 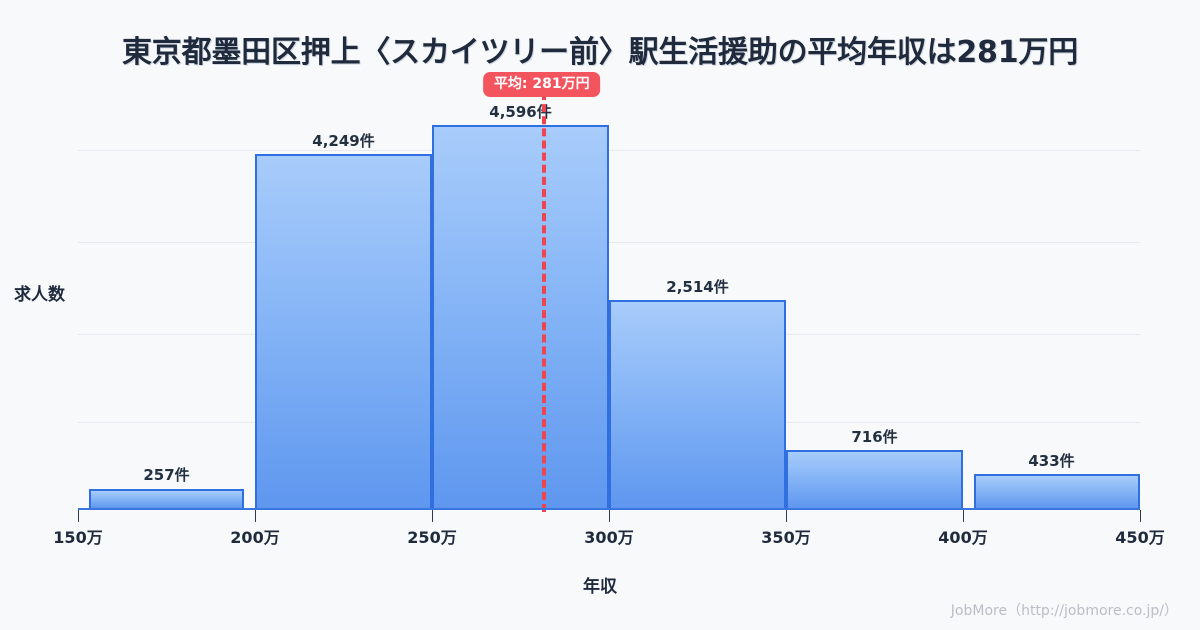 What do you see at coordinates (343, 141) in the screenshot?
I see `bar-value-label: 4,249件` at bounding box center [343, 141].